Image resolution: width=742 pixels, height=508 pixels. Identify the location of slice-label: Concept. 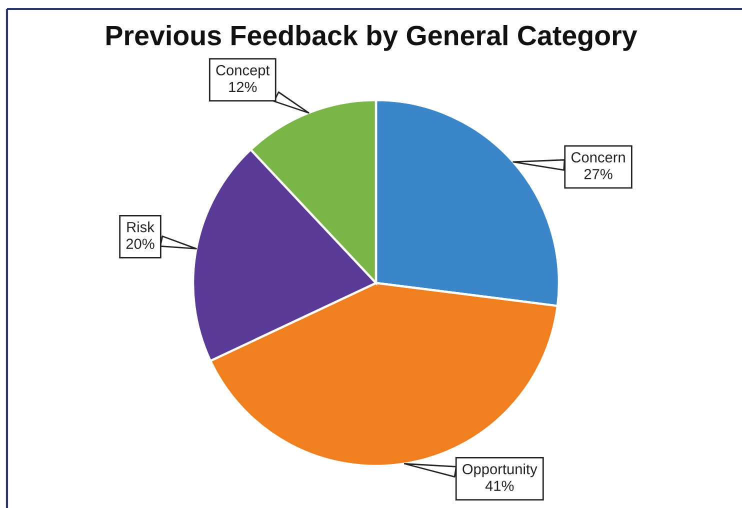
(243, 71).